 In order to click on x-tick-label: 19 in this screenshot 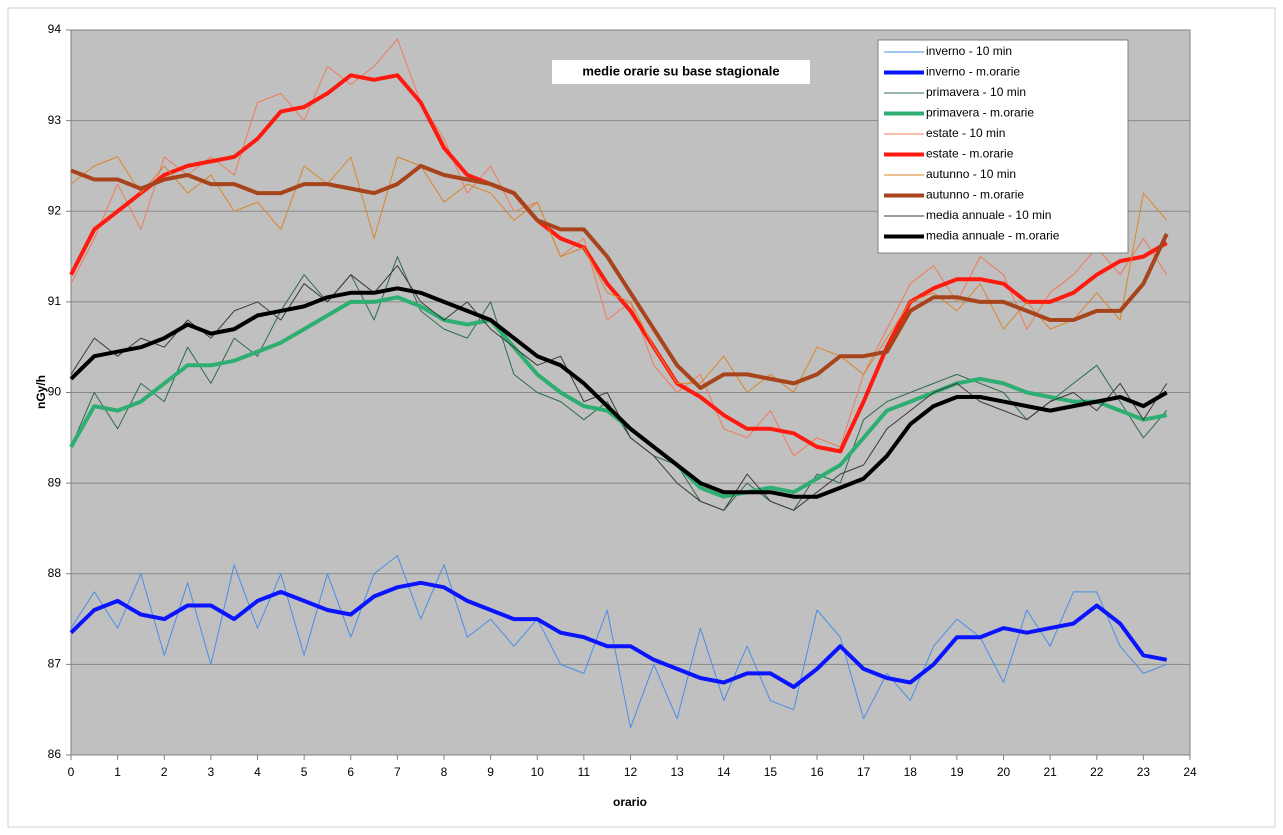, I will do `click(957, 772)`.